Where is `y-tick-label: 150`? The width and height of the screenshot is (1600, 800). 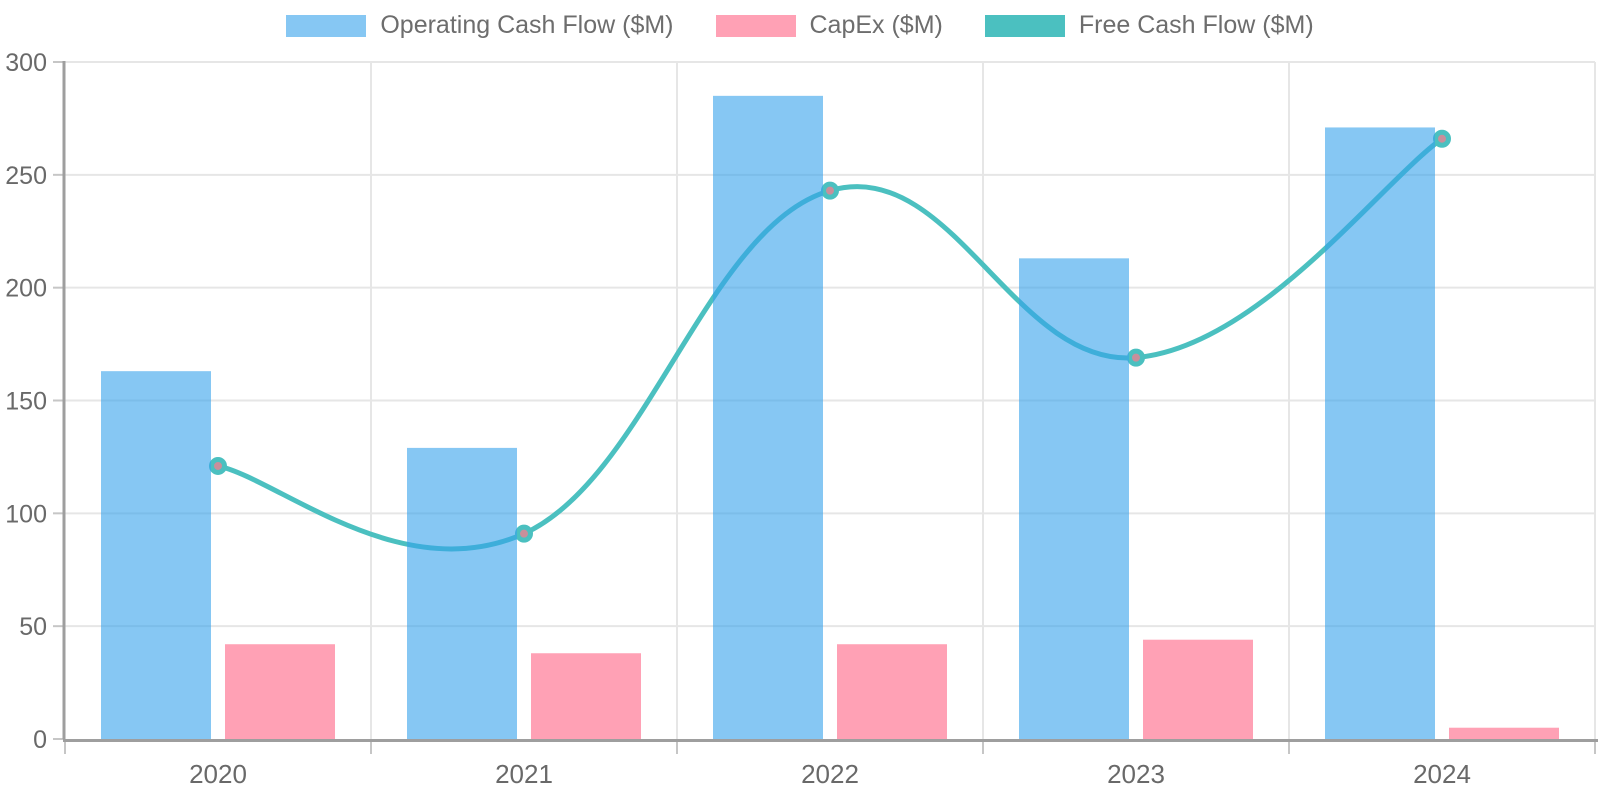
y-tick-label: 150 is located at coordinates (26, 402).